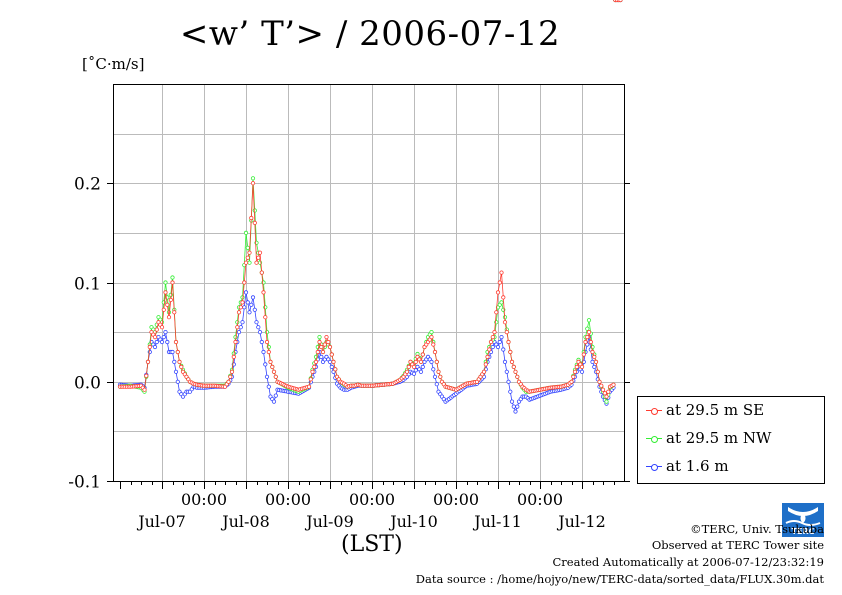 The width and height of the screenshot is (842, 595). What do you see at coordinates (370, 34) in the screenshot?
I see `chart-title: <w’ T’> / 2006-07-12` at bounding box center [370, 34].